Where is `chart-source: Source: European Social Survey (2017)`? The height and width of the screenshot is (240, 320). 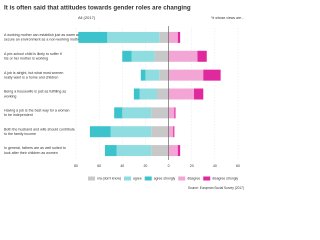 chart-source: Source: European Social Survey (2017) is located at coordinates (216, 188).